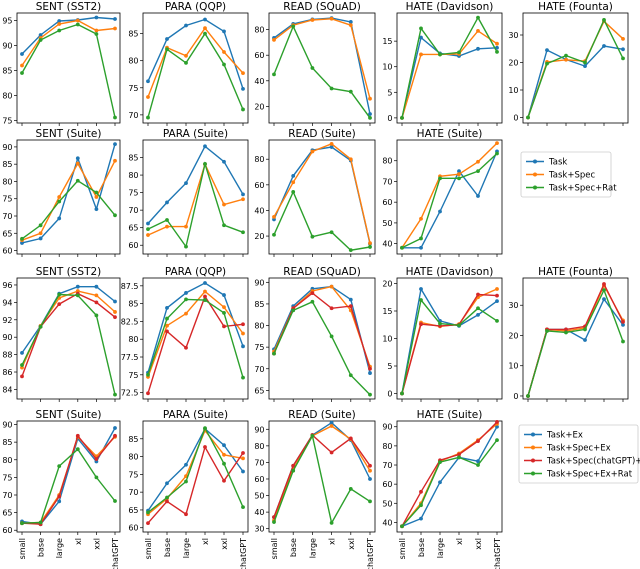 The width and height of the screenshot is (640, 569). Describe the element at coordinates (450, 272) in the screenshot. I see `panel-title: HATE (Davidson)` at that location.